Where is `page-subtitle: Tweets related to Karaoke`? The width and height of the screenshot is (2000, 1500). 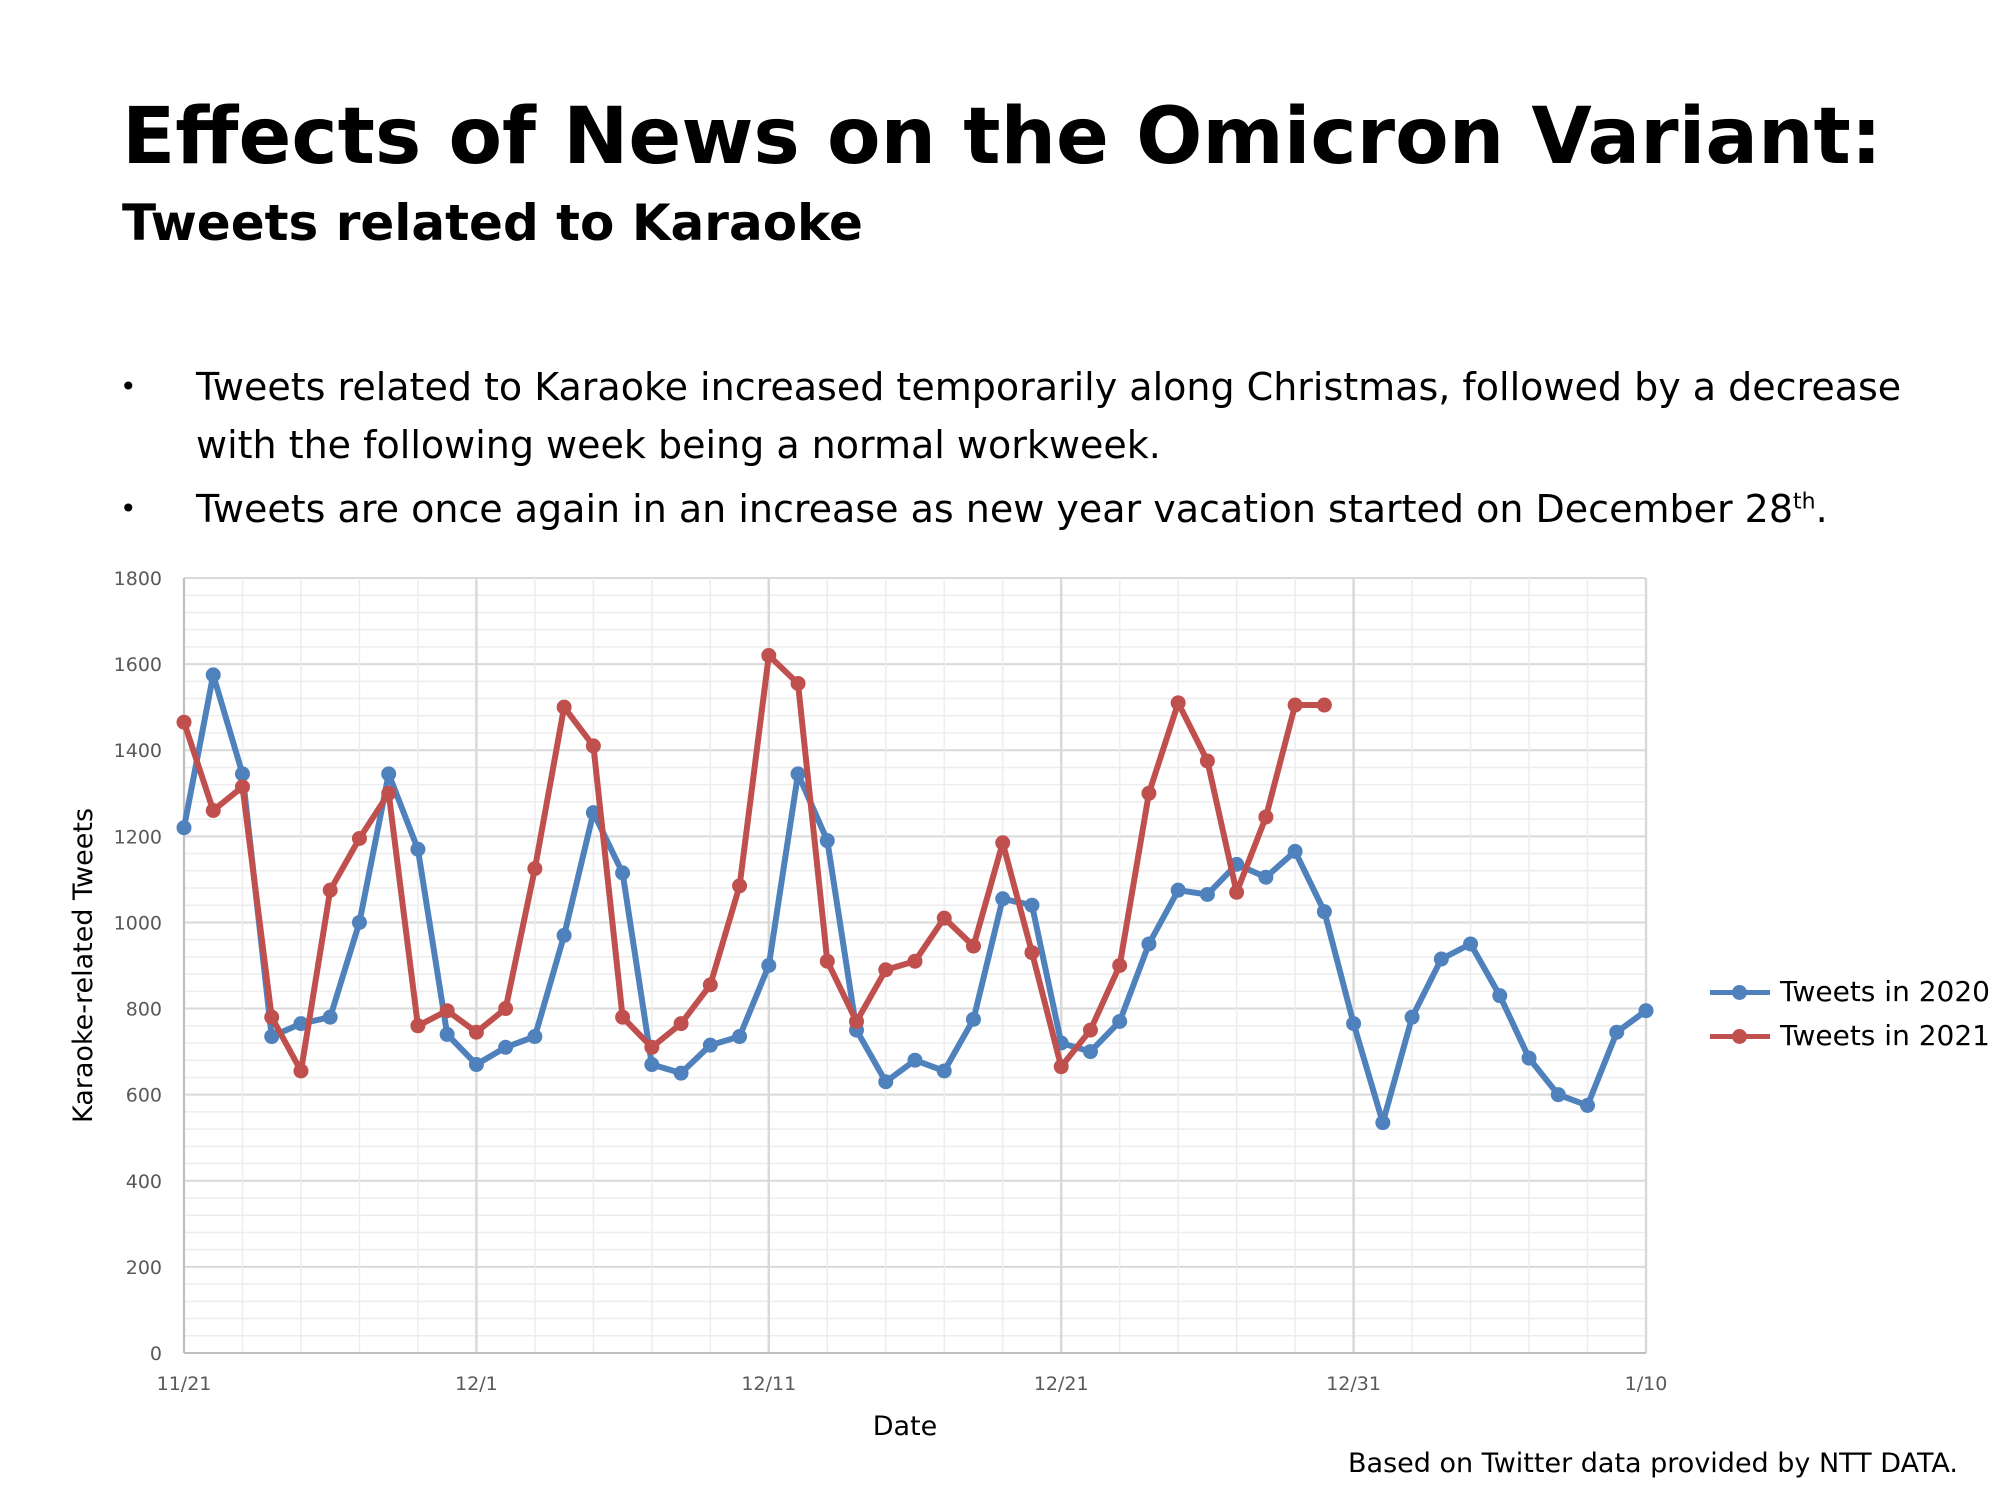 page-subtitle: Tweets related to Karaoke is located at coordinates (492, 223).